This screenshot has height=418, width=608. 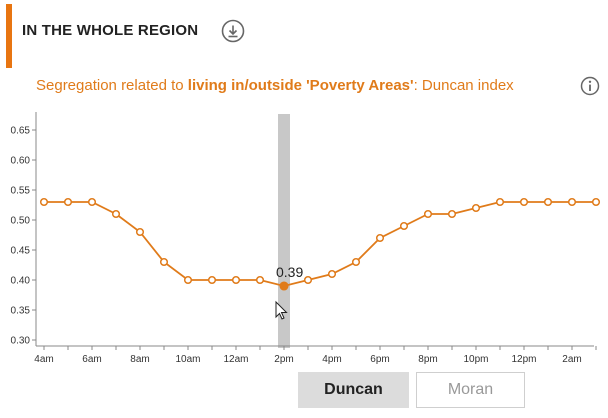 What do you see at coordinates (300, 85) in the screenshot?
I see `subtitle-emphasis: living in/outside 'Poverty Areas'` at bounding box center [300, 85].